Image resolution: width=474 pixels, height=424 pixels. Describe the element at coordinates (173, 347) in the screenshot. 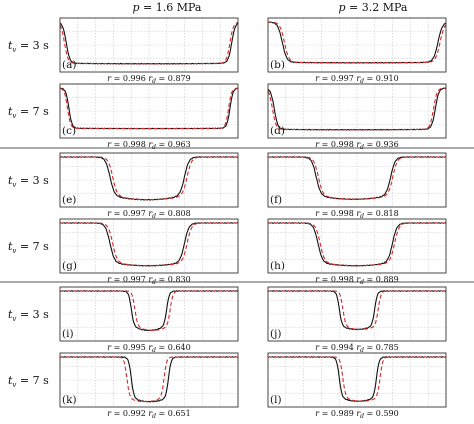

I see `rd-value: = 0.640` at that location.